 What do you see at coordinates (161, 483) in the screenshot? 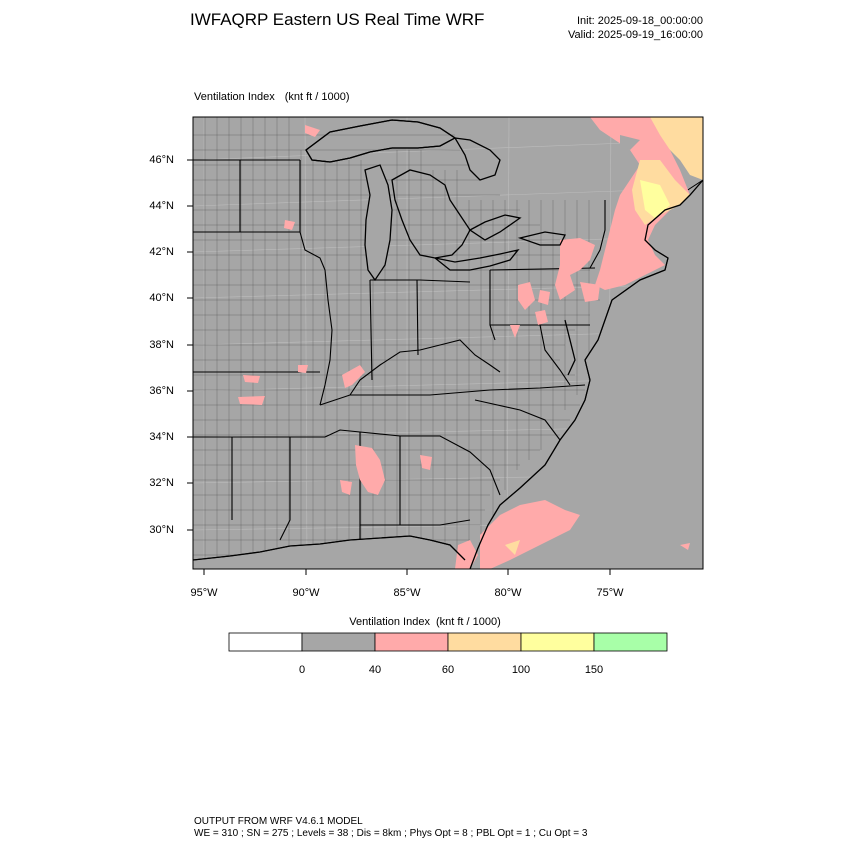
I see `lat-label-32: 32°N` at bounding box center [161, 483].